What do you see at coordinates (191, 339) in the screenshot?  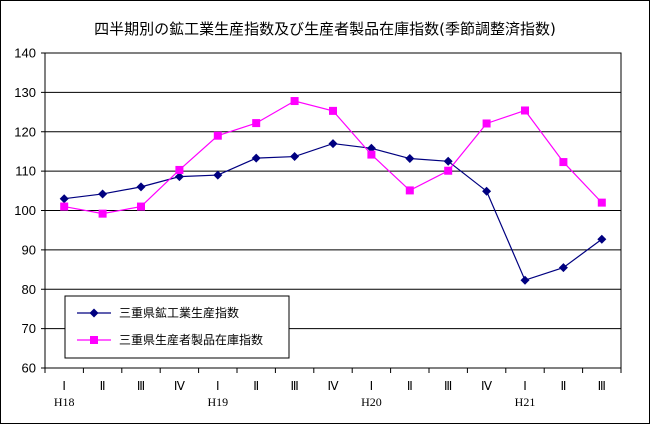 I see `legend-label: 三重県生産者製品在庫指数` at bounding box center [191, 339].